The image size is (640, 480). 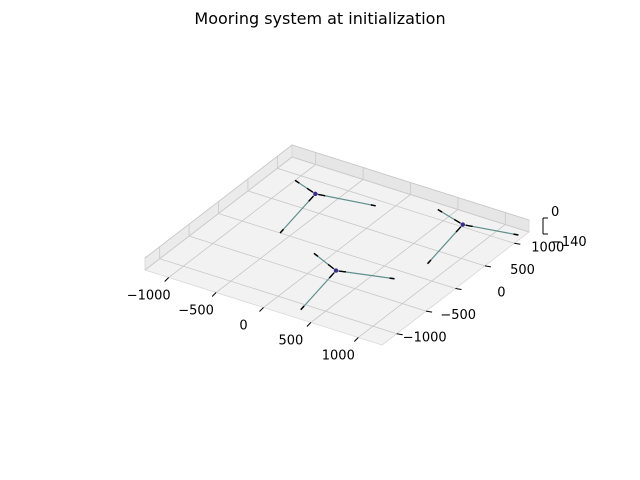 I want to click on x-tick-label: 500, so click(x=290, y=341).